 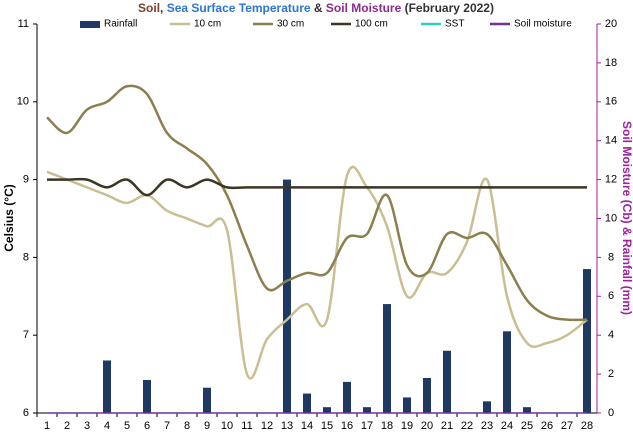 I want to click on legend-label: Soil moisture, so click(x=543, y=24).